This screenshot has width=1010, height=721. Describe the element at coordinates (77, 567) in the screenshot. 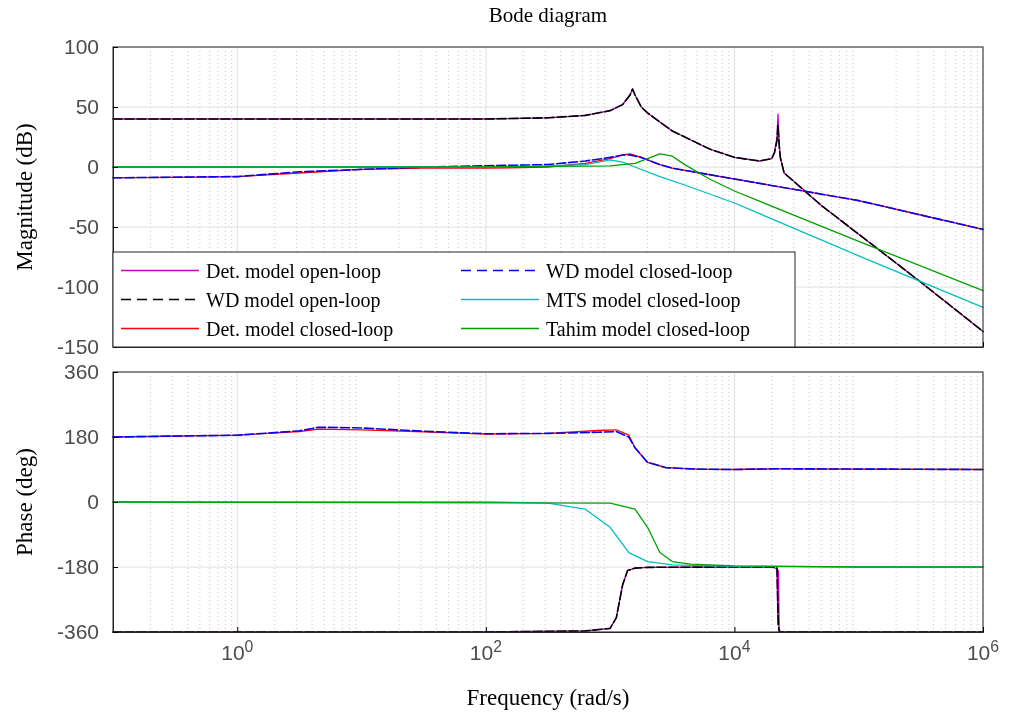

I see `y-tick-label: -180` at that location.